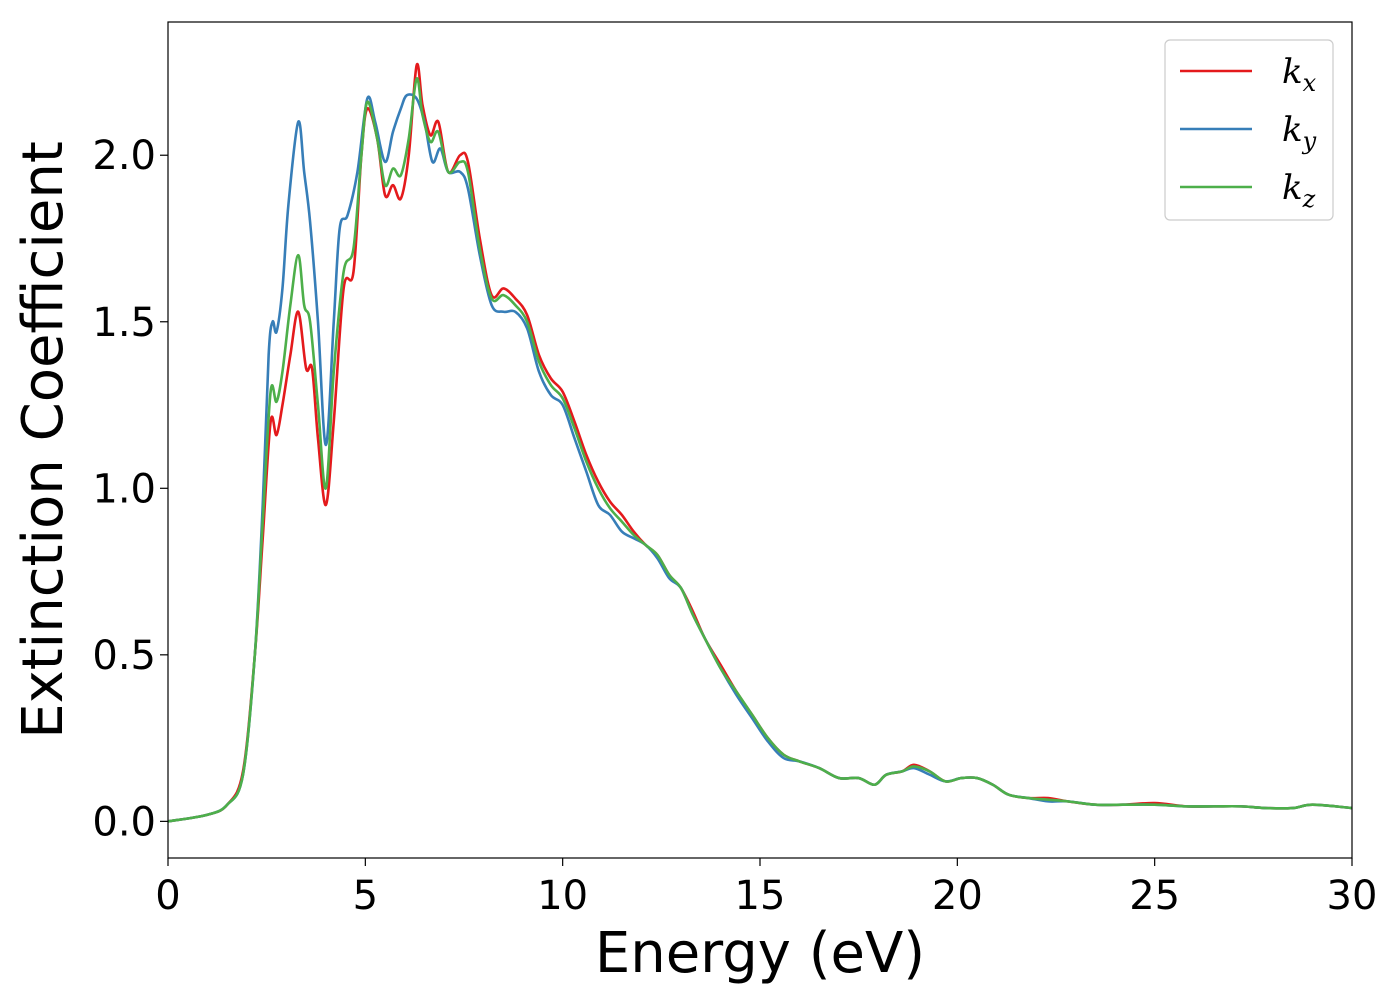  I want to click on x-tick-label: 25, so click(1154, 896).